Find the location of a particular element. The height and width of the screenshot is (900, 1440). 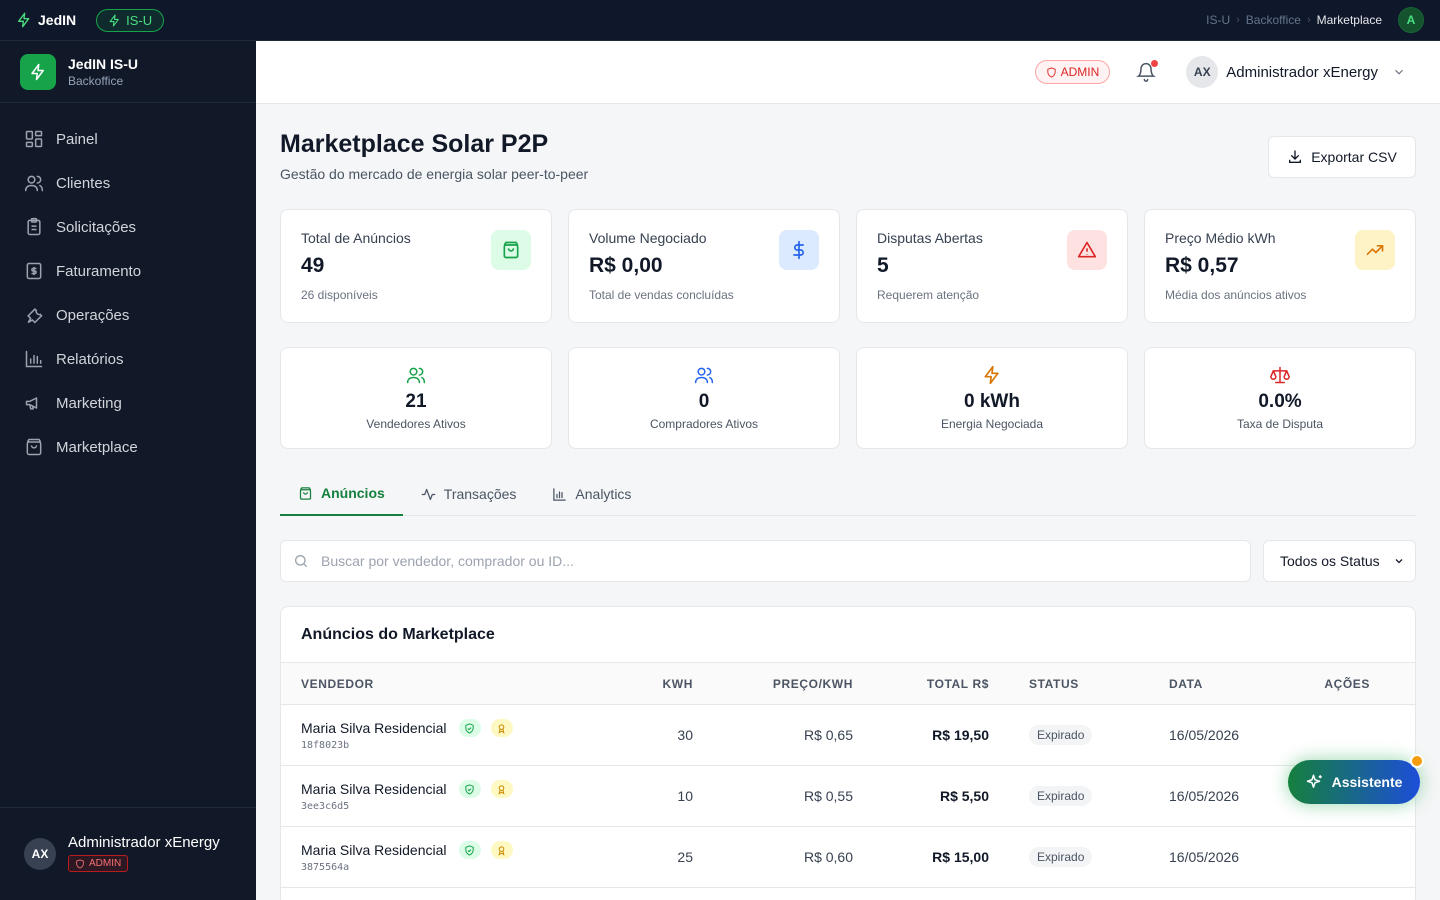

sidebar-item-solicitacoes: Solicitações is located at coordinates (128, 227).